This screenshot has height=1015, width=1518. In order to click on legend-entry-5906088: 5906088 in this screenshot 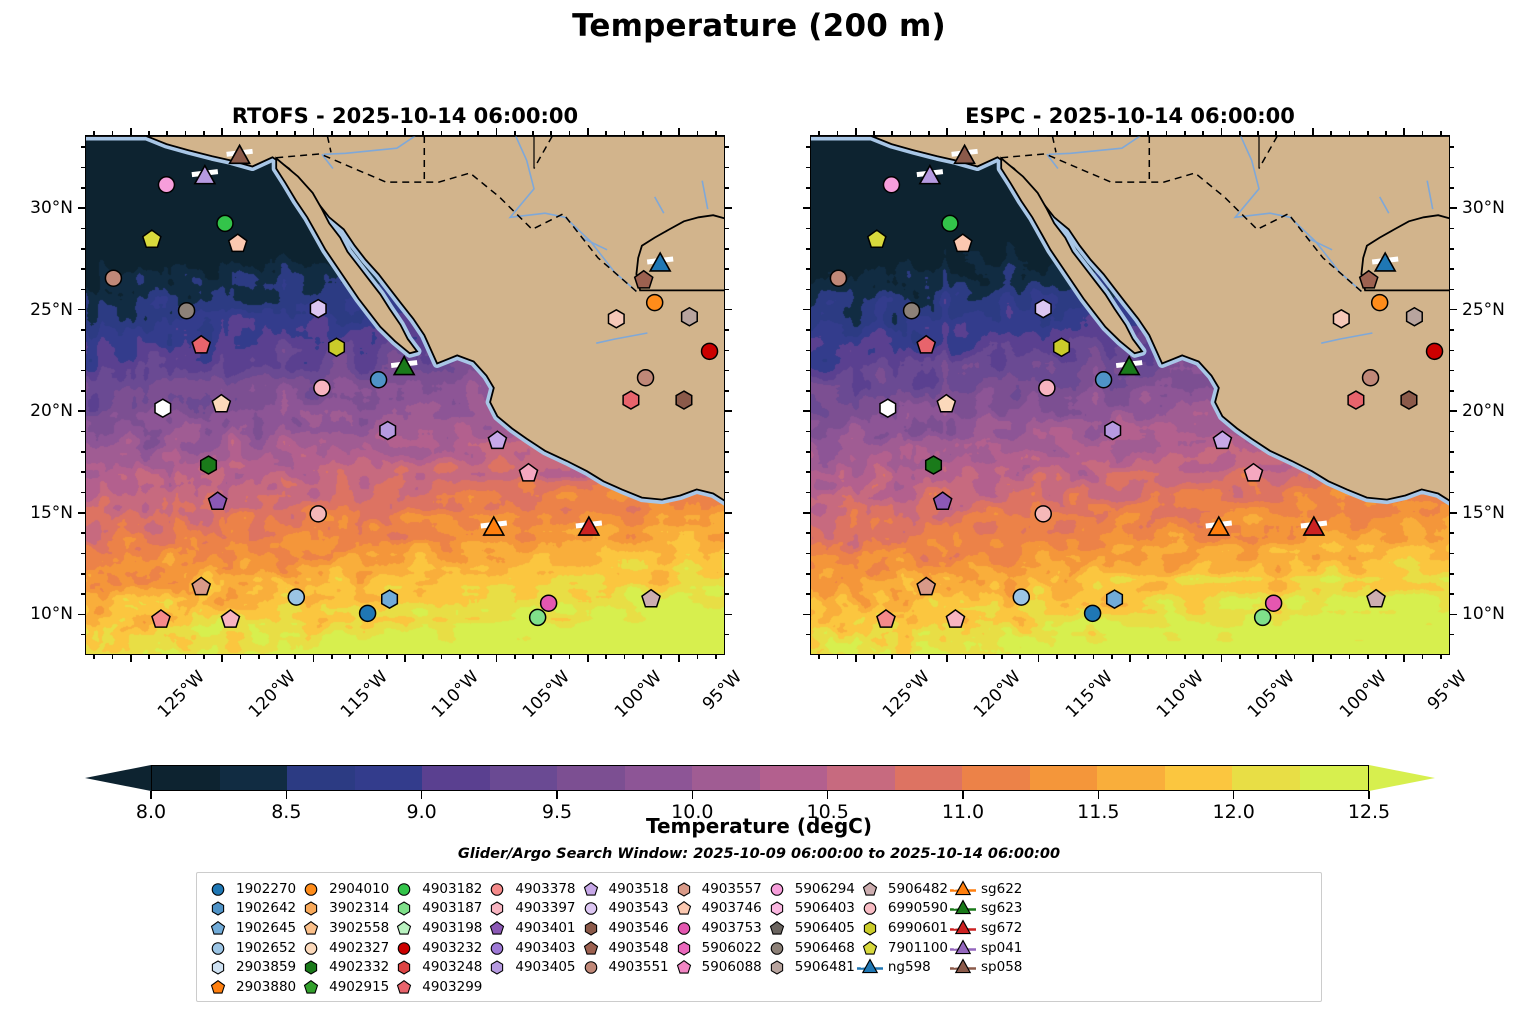, I will do `click(715, 967)`.